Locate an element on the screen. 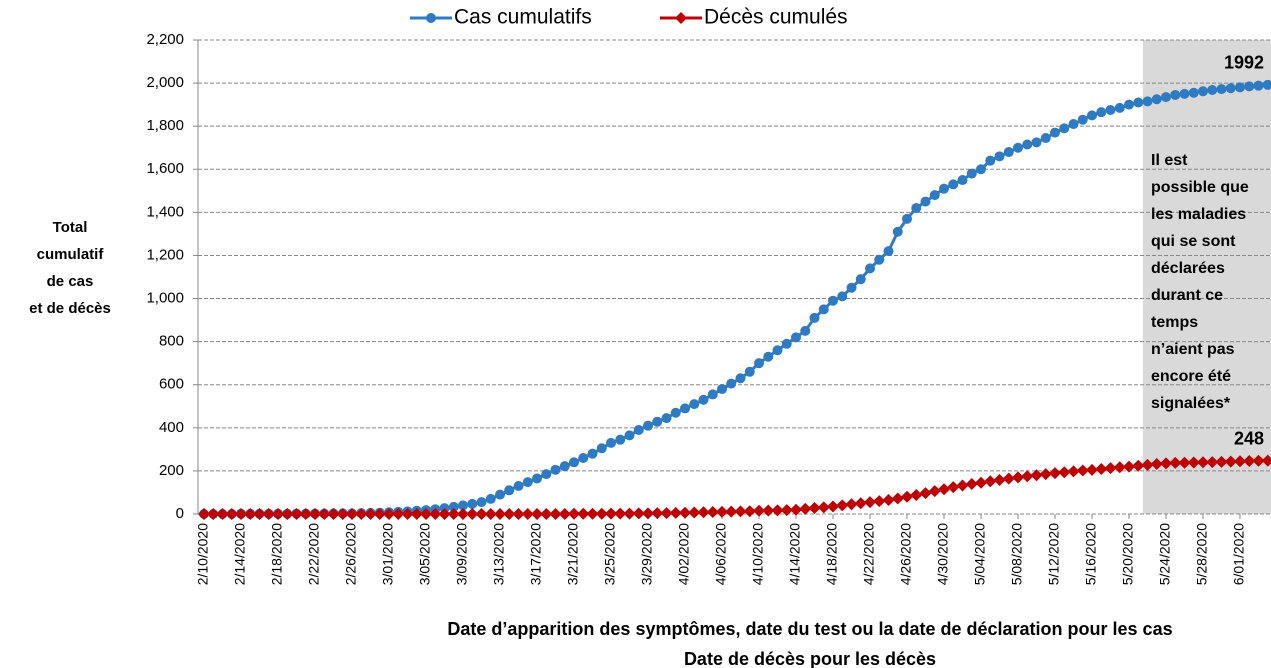 The height and width of the screenshot is (668, 1271). x-tick-label: 4/02/2020 is located at coordinates (684, 554).